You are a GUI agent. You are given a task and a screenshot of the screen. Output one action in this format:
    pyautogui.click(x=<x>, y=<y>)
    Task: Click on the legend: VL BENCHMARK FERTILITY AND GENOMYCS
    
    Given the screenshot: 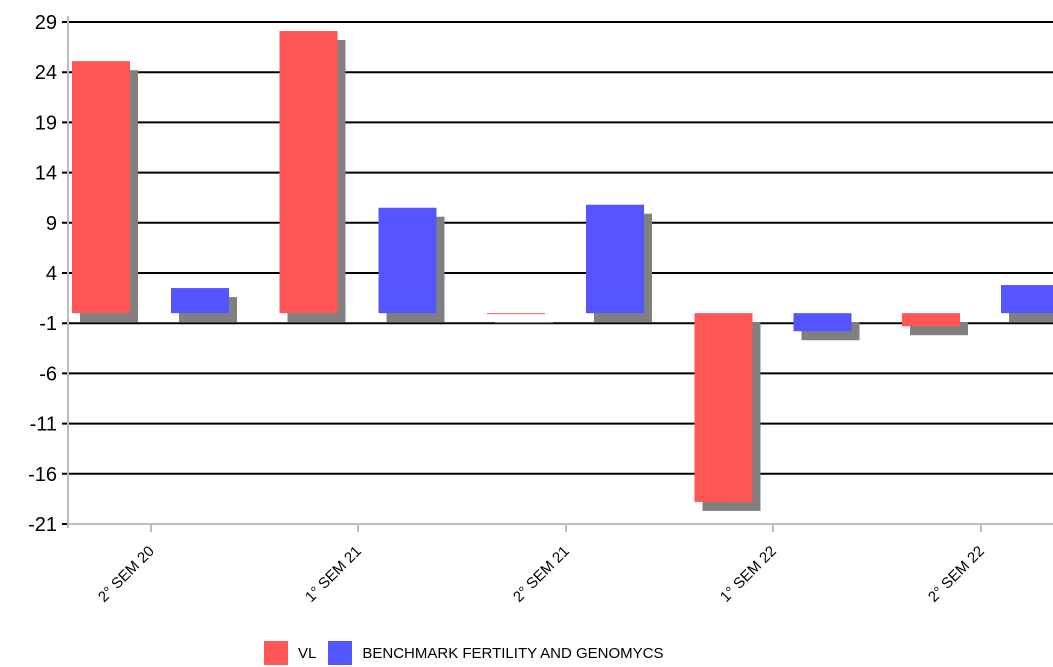 What is the action you would take?
    pyautogui.click(x=470, y=653)
    